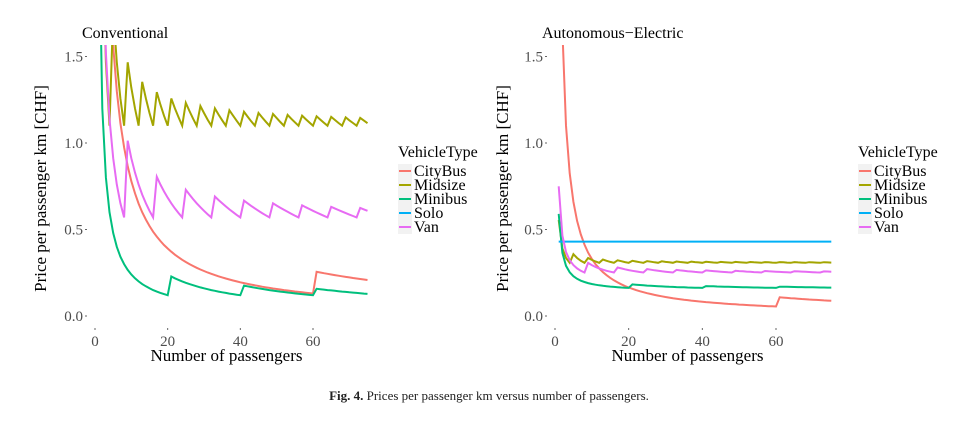  What do you see at coordinates (346, 395) in the screenshot?
I see `caption-label: Fig. 4.` at bounding box center [346, 395].